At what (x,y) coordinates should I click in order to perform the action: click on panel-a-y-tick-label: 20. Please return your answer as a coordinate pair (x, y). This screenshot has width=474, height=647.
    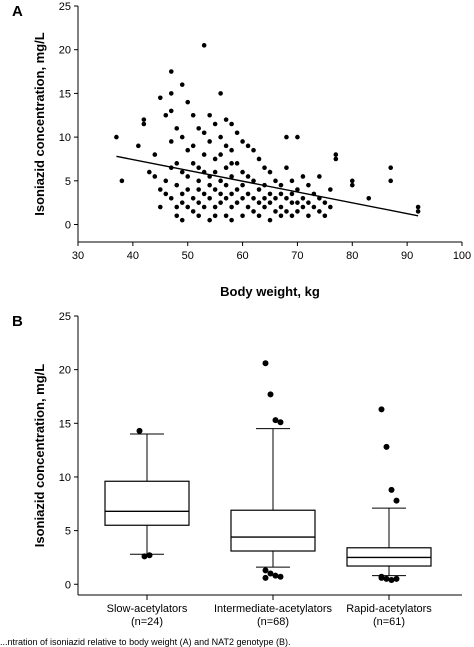
    Looking at the image, I should click on (65, 51).